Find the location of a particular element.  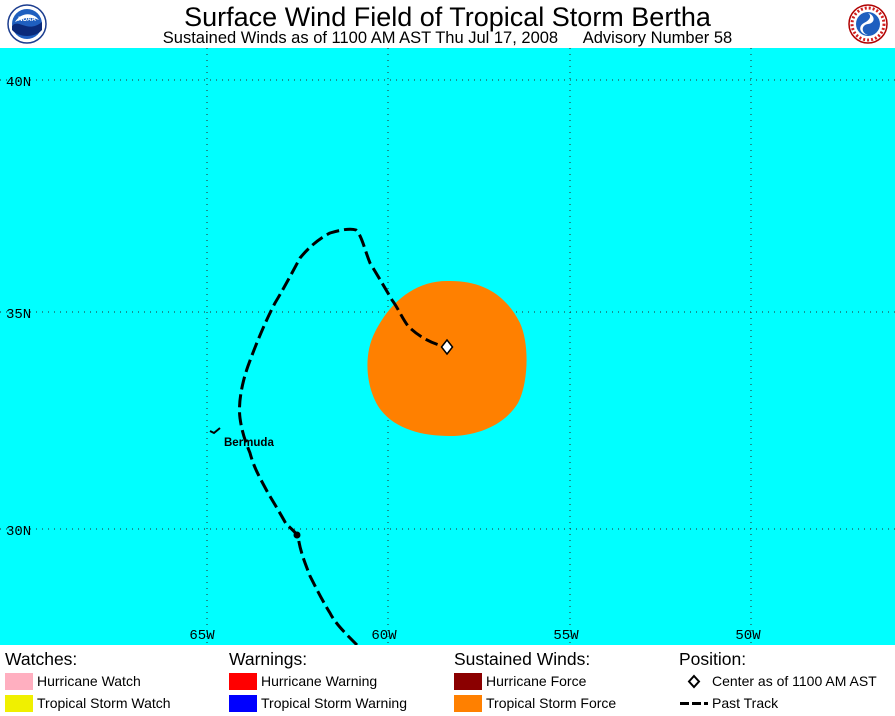

place-label-bermuda: Bermuda is located at coordinates (249, 443).